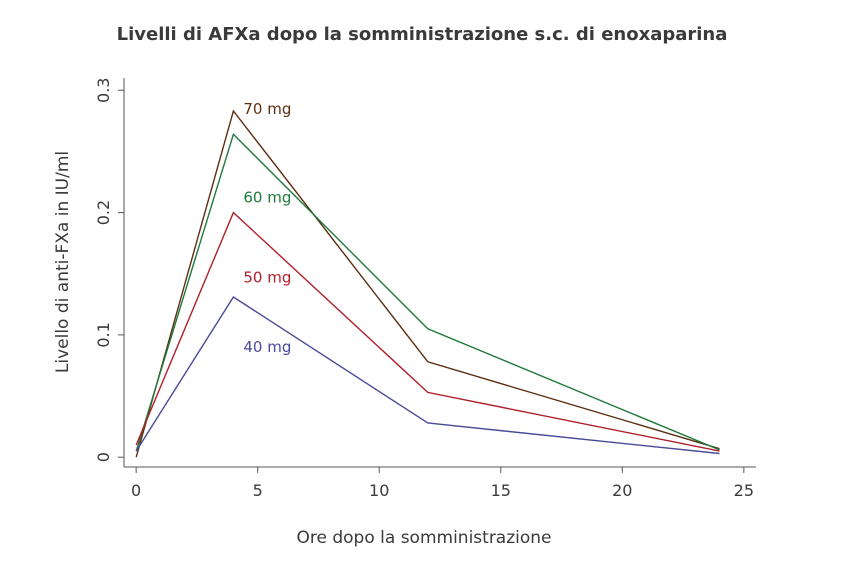 The height and width of the screenshot is (580, 844). What do you see at coordinates (258, 490) in the screenshot?
I see `x-tick-label: 5` at bounding box center [258, 490].